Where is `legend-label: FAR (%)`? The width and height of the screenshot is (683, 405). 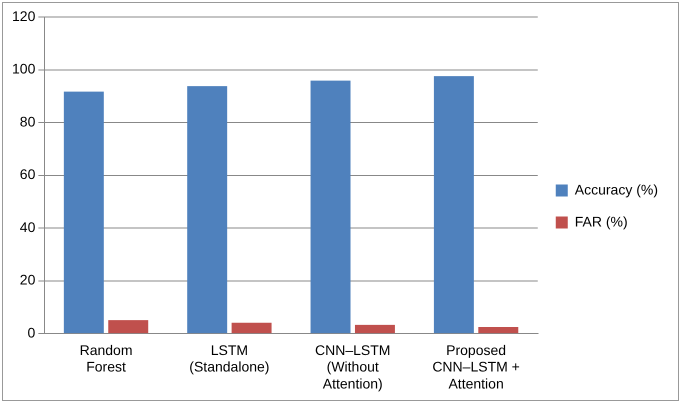 legend-label: FAR (%) is located at coordinates (601, 221).